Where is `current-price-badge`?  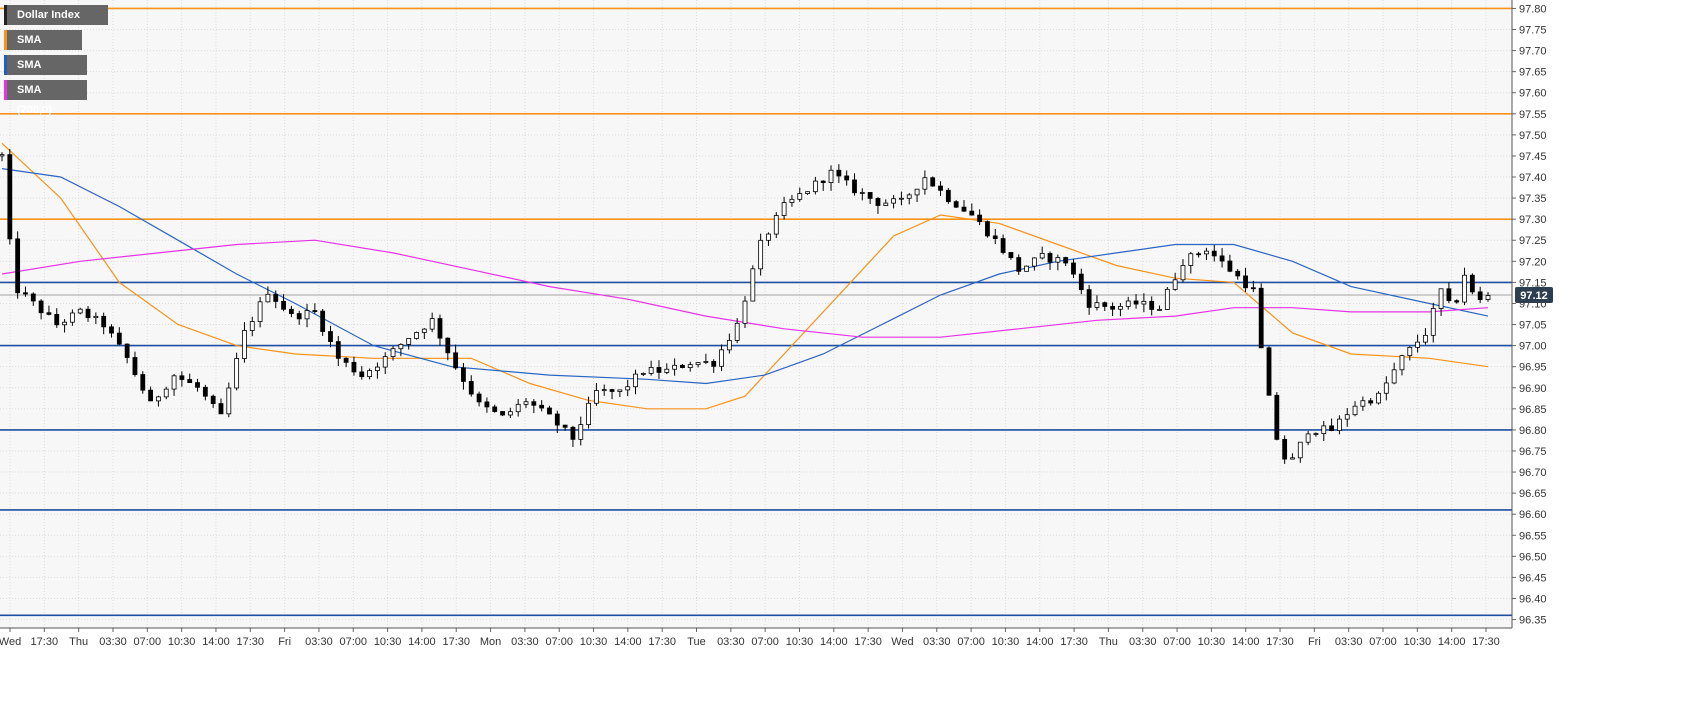 current-price-badge is located at coordinates (1534, 295).